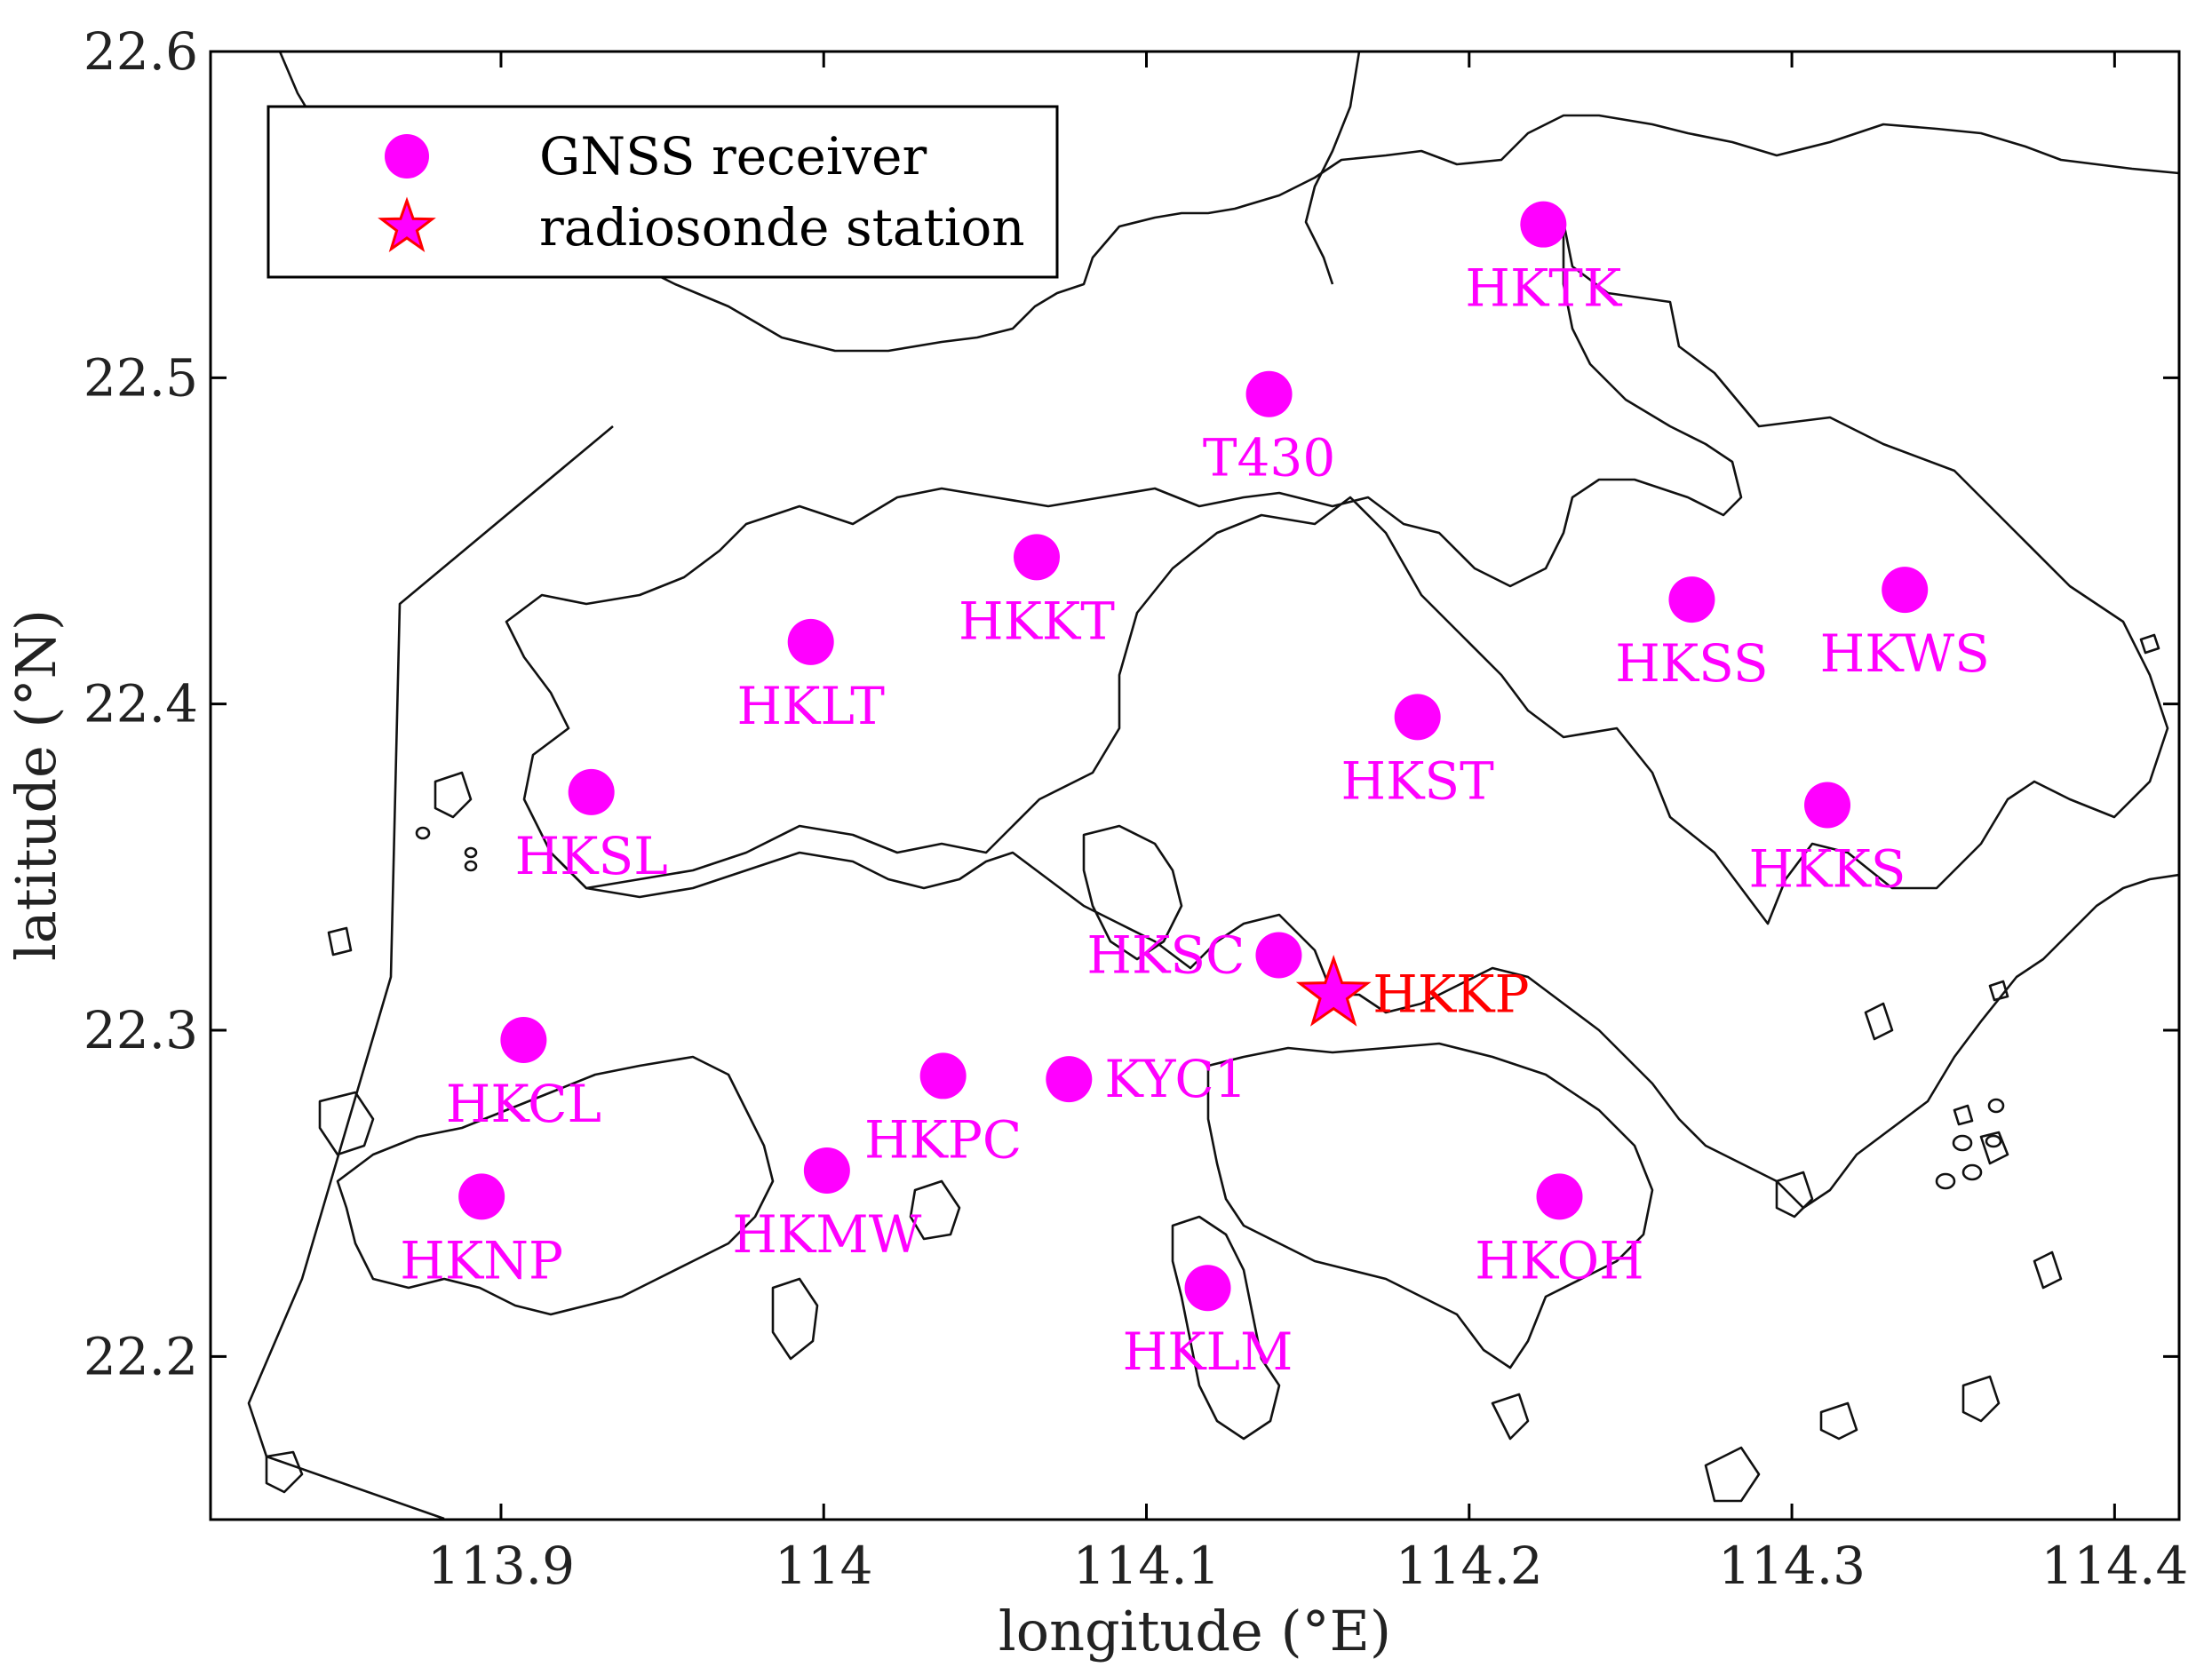  I want to click on station-label: HKKS, so click(1828, 869).